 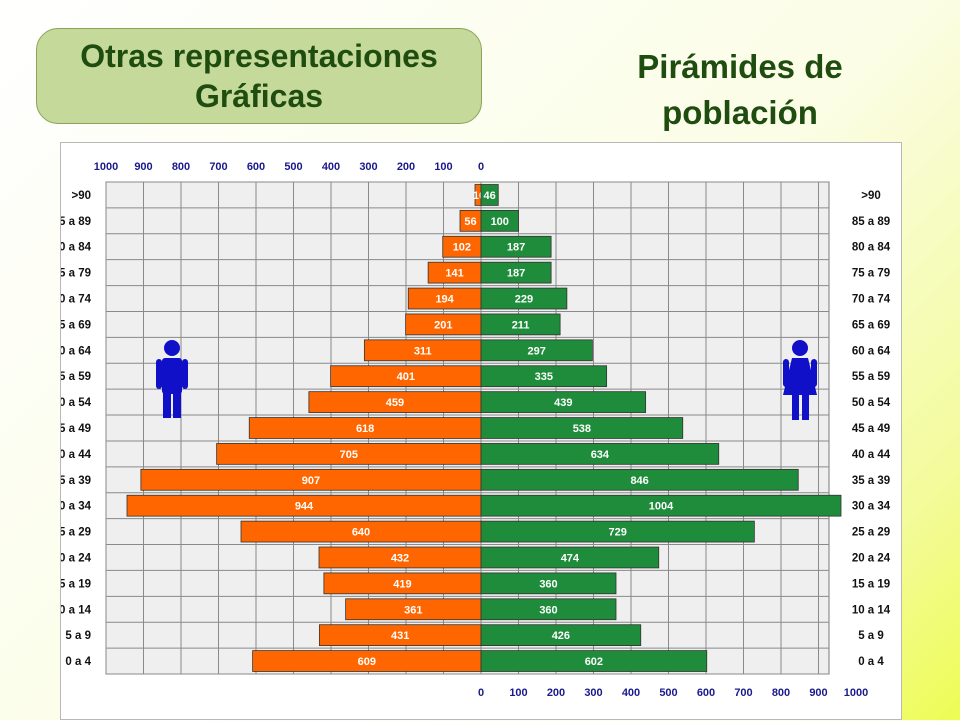 What do you see at coordinates (259, 96) in the screenshot?
I see `title-line-2: Gráficas` at bounding box center [259, 96].